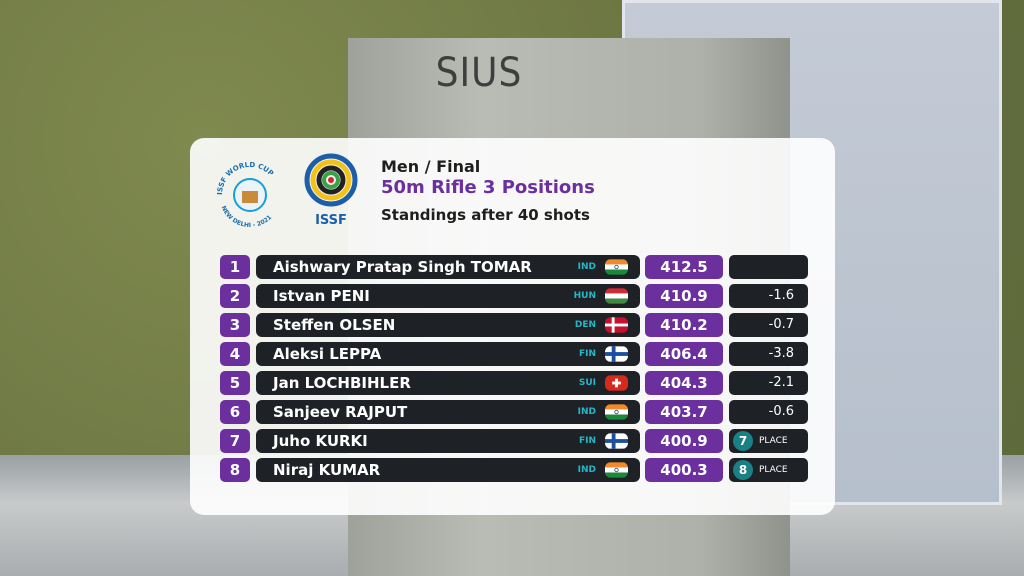 This screenshot has width=1024, height=576. I want to click on difference: 7 PLACE, so click(768, 441).